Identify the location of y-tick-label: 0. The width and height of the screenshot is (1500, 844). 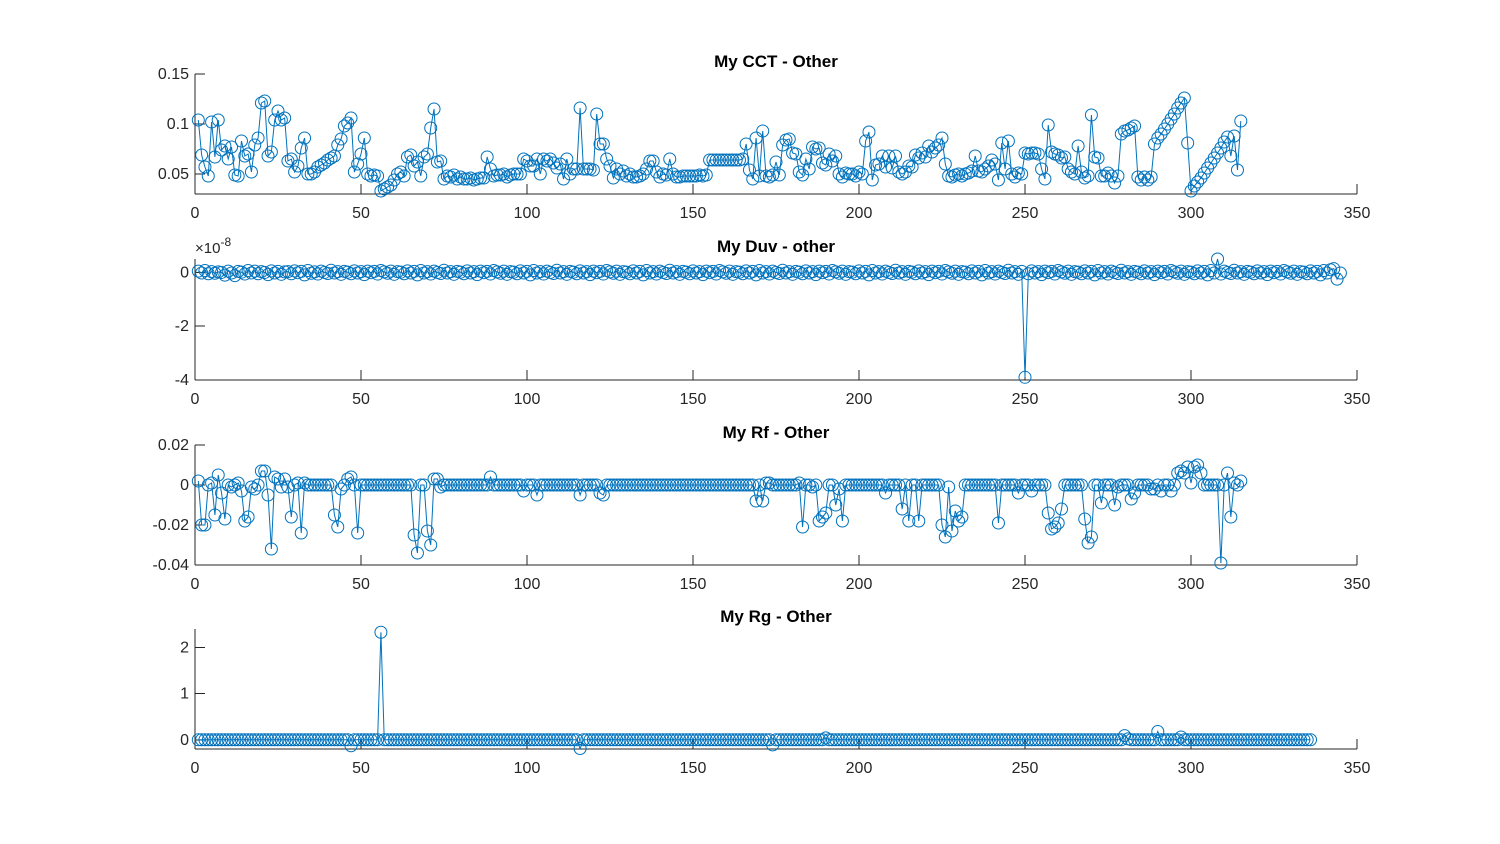
(184, 272).